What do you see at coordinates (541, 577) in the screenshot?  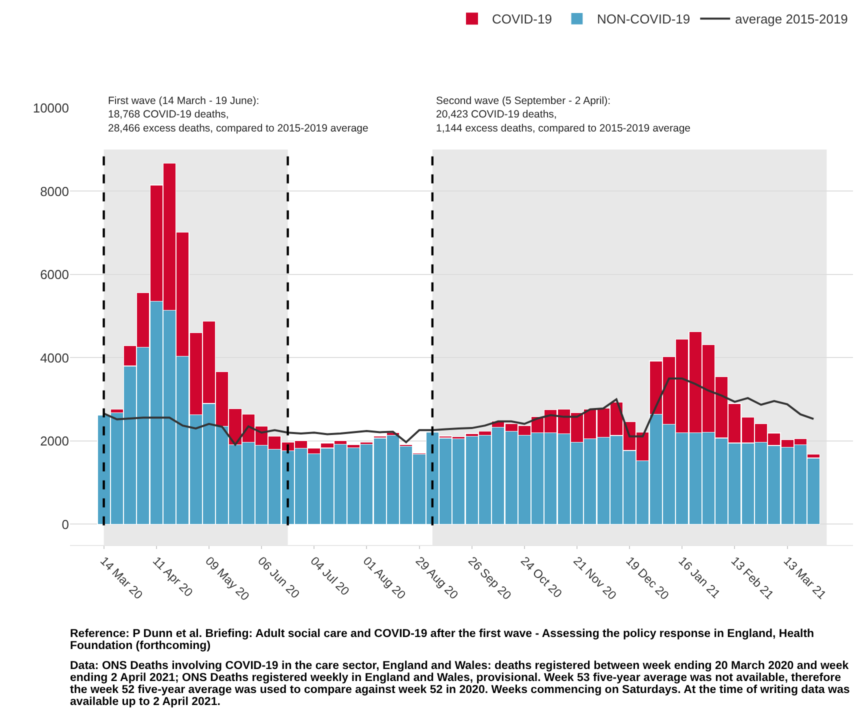 I see `x-tick-label: 24 Oct 20` at bounding box center [541, 577].